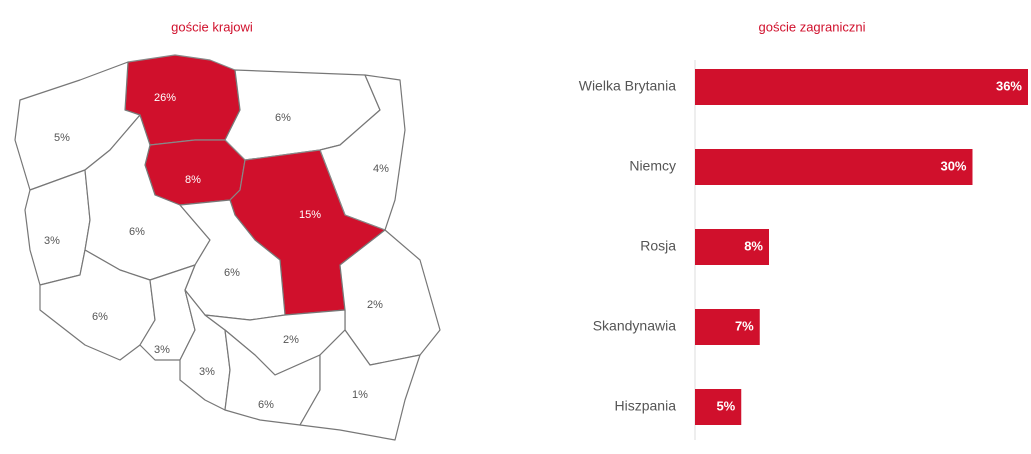 This screenshot has height=454, width=1031. I want to click on value-label: 36%, so click(1009, 85).